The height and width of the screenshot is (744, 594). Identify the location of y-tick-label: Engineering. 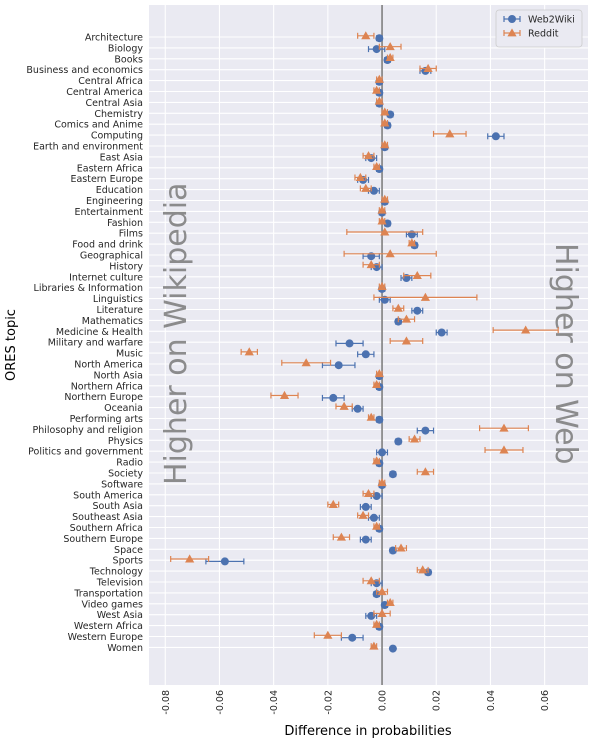
(114, 201).